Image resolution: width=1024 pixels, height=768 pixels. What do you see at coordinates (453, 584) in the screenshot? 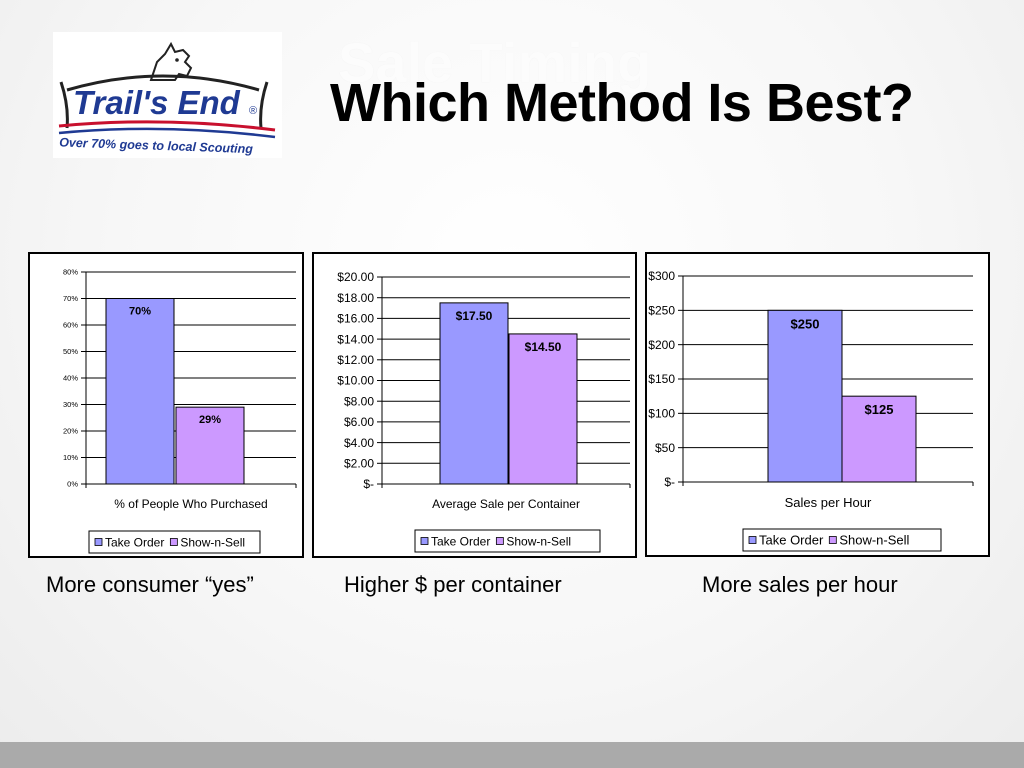
I see `caption-dollar-per-container: Higher $ per container` at bounding box center [453, 584].